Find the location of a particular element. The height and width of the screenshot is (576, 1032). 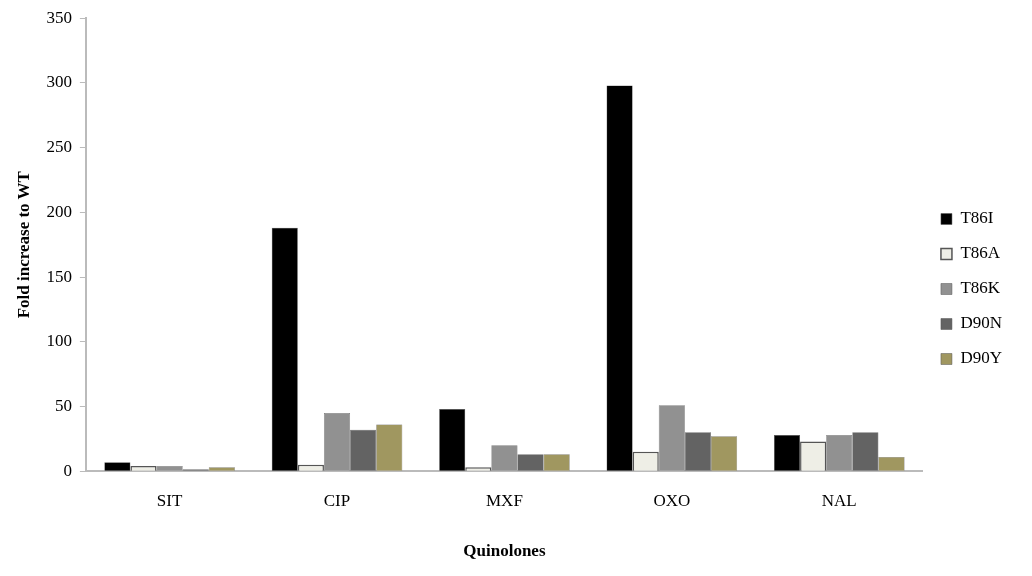

x-tick-label: MXF is located at coordinates (504, 500).